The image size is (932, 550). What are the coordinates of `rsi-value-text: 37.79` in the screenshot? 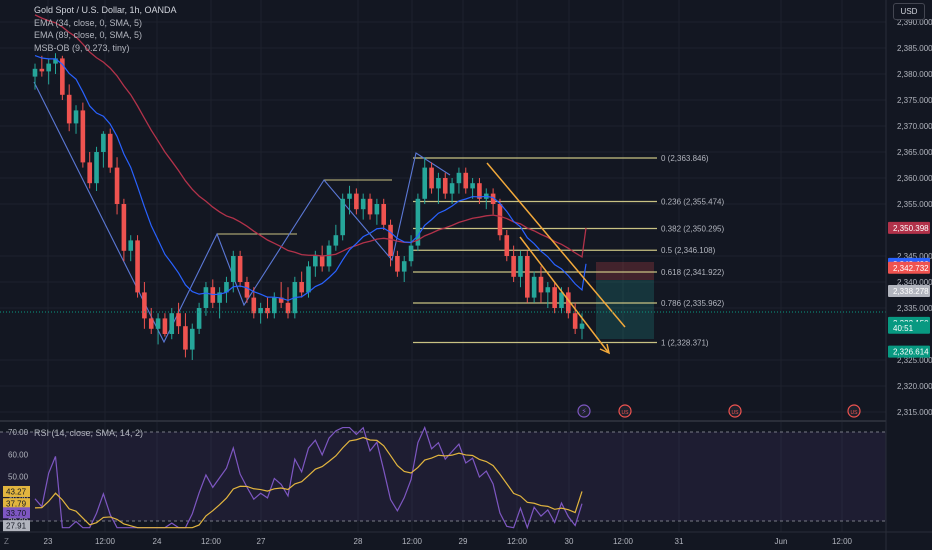 It's located at (16, 504).